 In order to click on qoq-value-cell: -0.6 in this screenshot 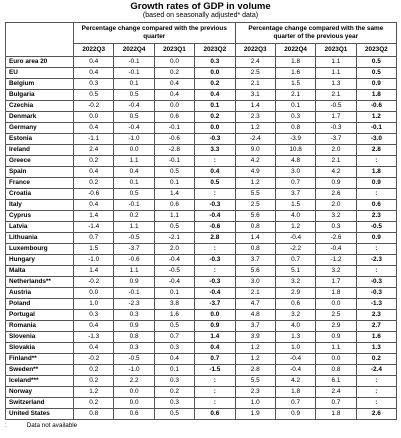, I will do `click(174, 139)`.